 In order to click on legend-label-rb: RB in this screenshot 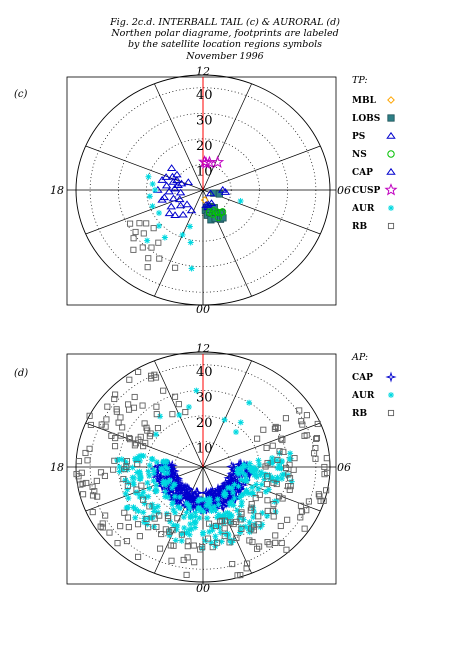, I will do `click(359, 227)`.